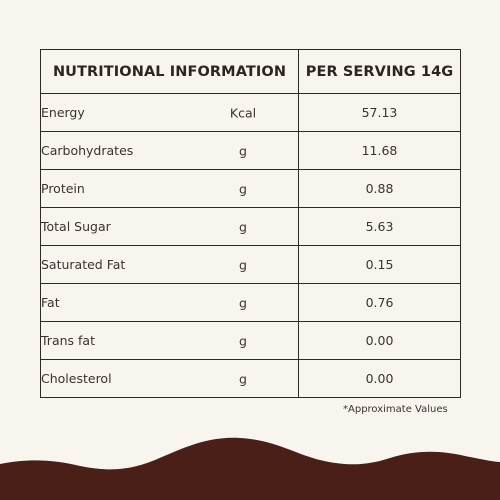 The width and height of the screenshot is (500, 500). I want to click on table-row: Fat g 0.76, so click(250, 302).